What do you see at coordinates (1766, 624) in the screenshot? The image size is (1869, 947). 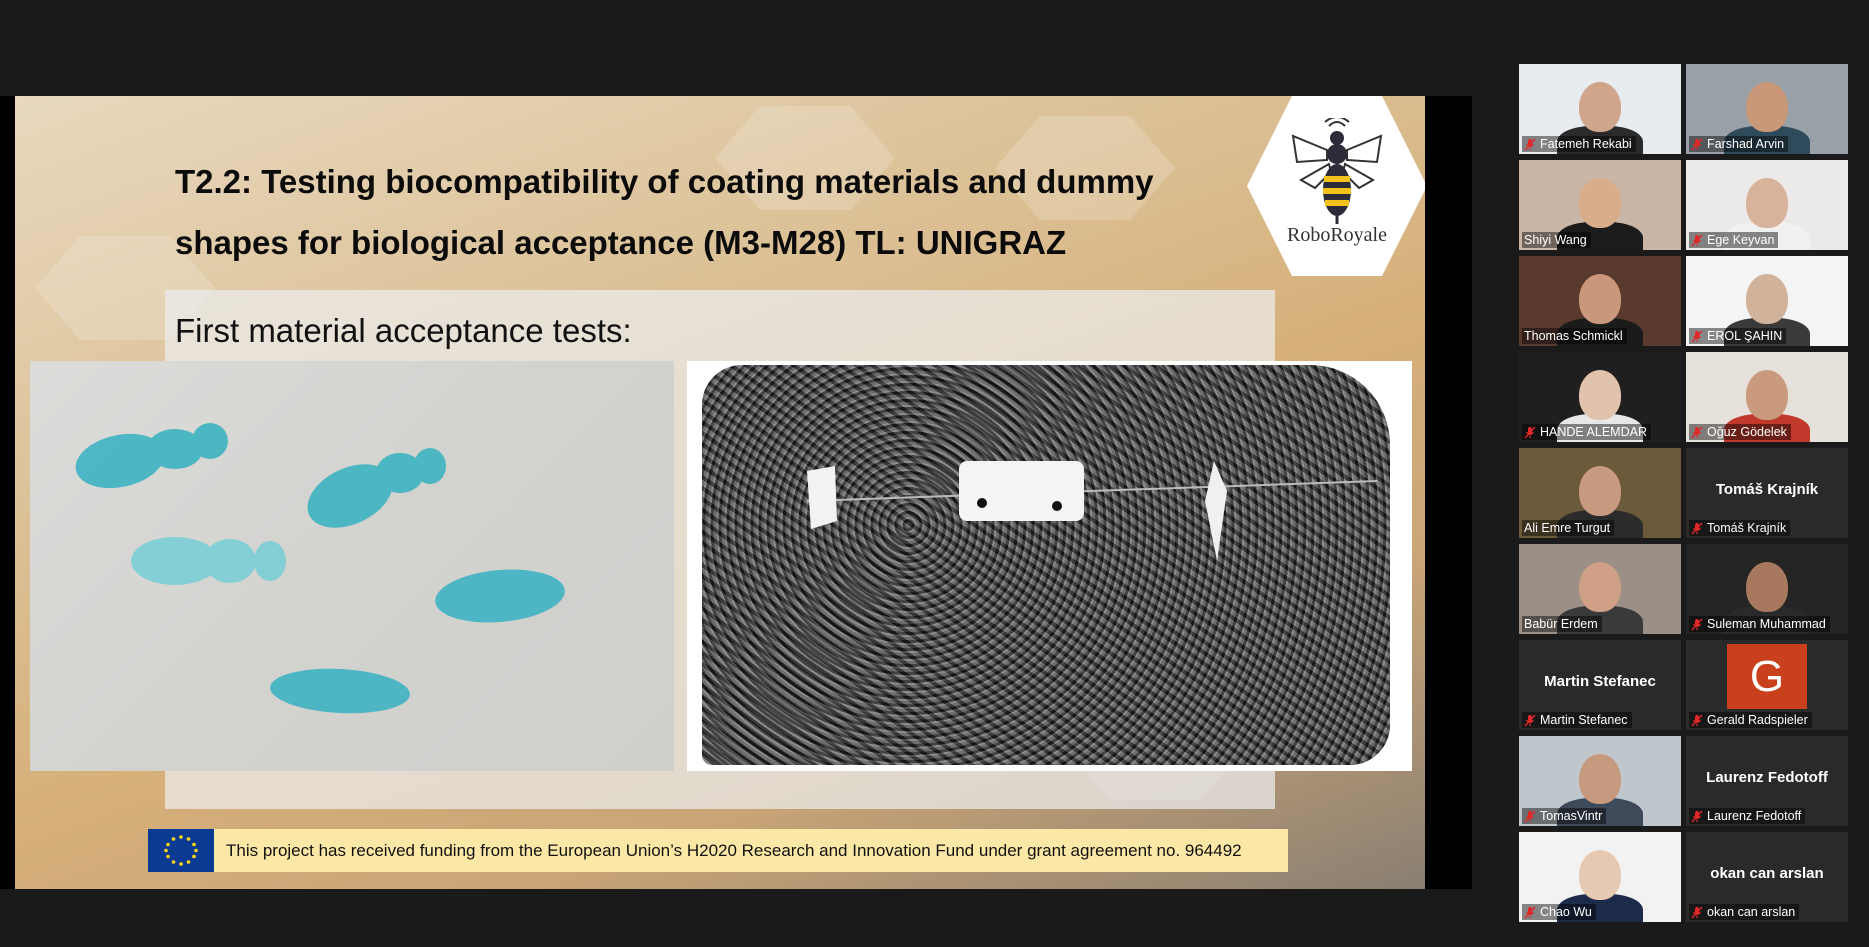 I see `participant-name: Suleman Muhammad` at bounding box center [1766, 624].